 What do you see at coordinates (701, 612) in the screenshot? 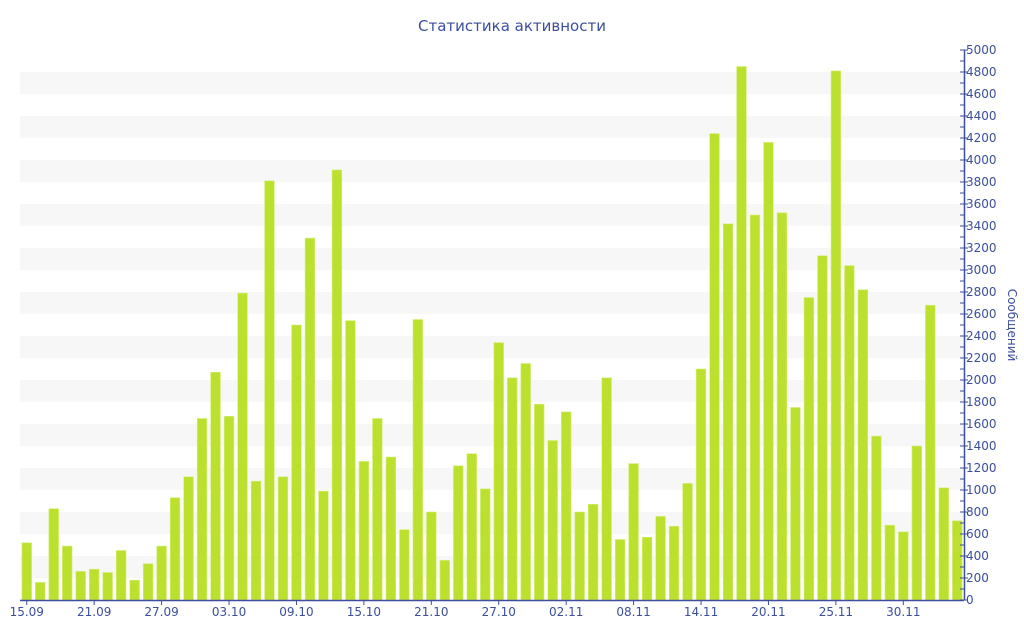
I see `x-tick-label: 14.11` at bounding box center [701, 612].